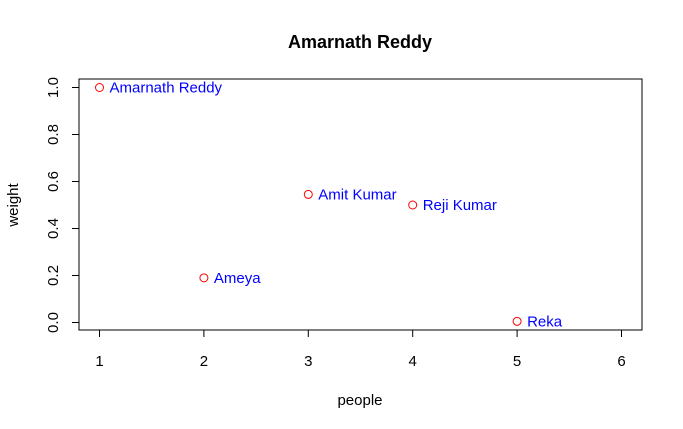  I want to click on x-axis-label: people, so click(359, 400).